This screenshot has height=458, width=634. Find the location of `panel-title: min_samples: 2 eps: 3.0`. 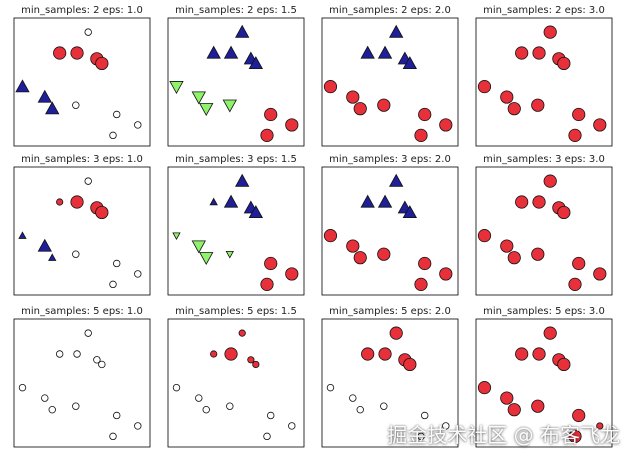

panel-title: min_samples: 2 eps: 3.0 is located at coordinates (544, 10).